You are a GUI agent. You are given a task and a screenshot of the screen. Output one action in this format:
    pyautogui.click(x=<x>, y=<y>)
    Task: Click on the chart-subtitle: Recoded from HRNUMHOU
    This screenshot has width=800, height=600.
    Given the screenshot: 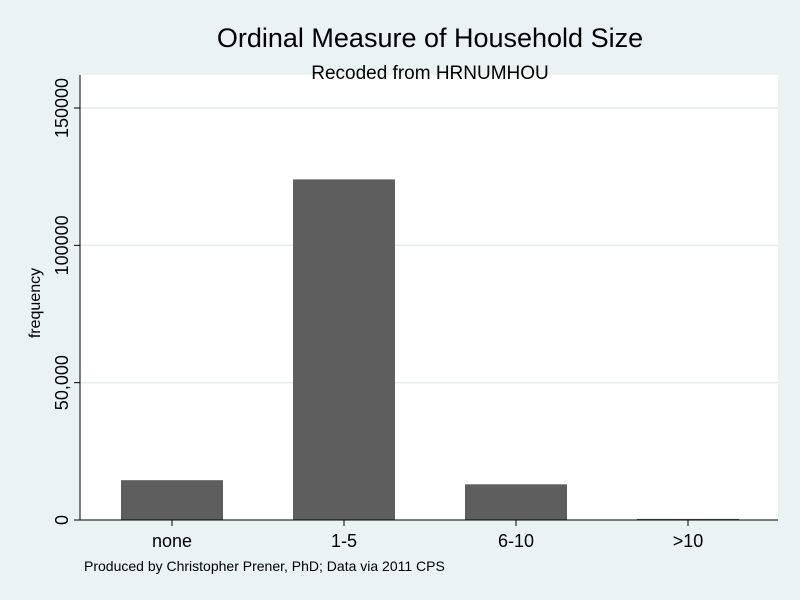 What is the action you would take?
    pyautogui.click(x=430, y=73)
    